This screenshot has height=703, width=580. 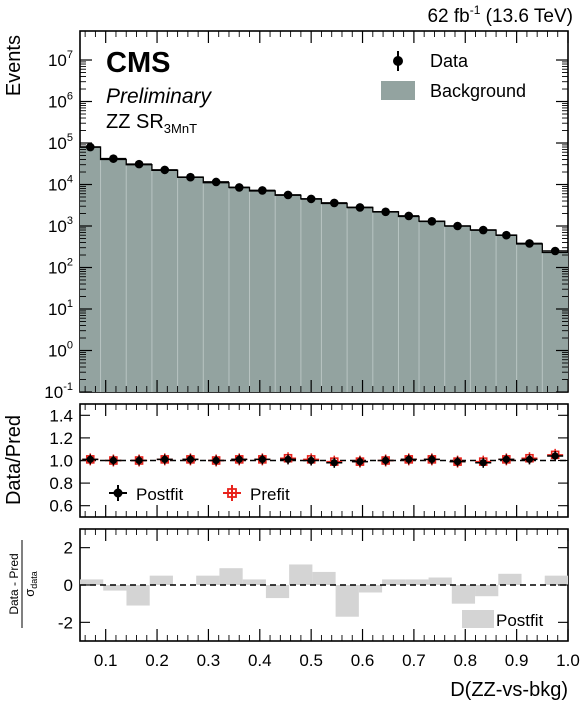 I want to click on preliminary-label: Preliminary, so click(x=159, y=96).